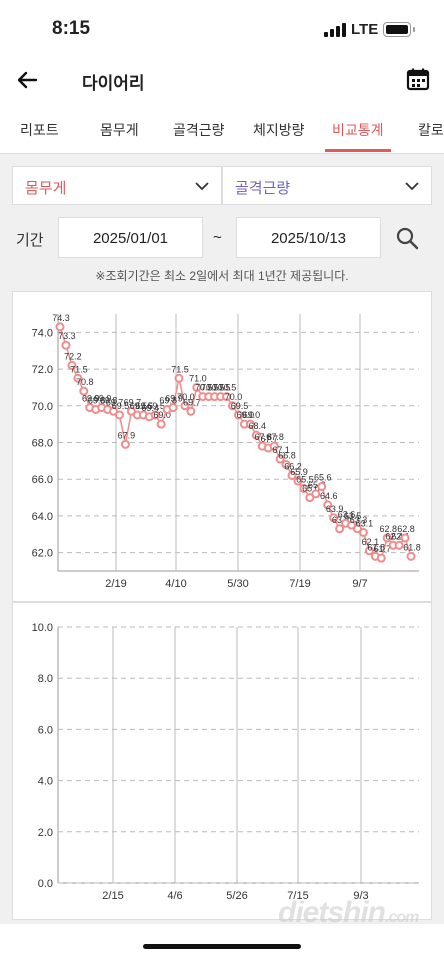 The height and width of the screenshot is (960, 444). Describe the element at coordinates (360, 896) in the screenshot. I see `x-tick-label: 9/3` at that location.